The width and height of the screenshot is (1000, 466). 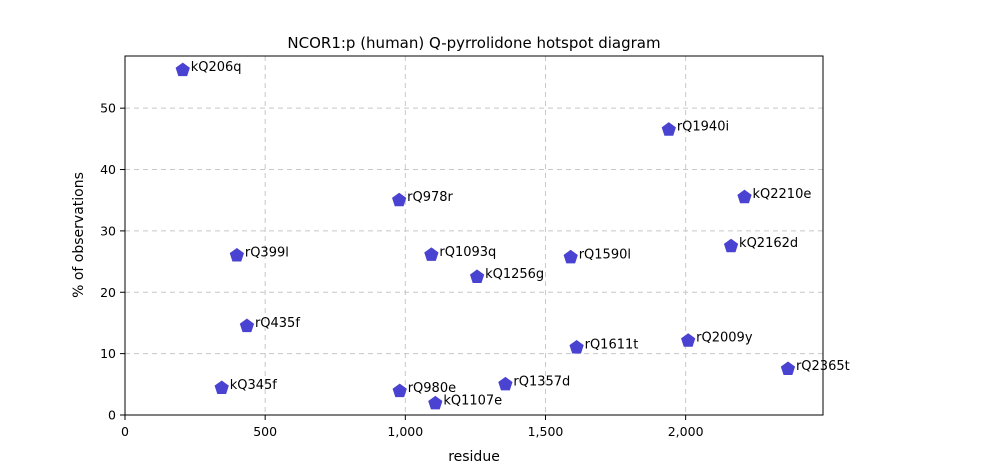 What do you see at coordinates (112, 415) in the screenshot?
I see `y-tick-label: 0` at bounding box center [112, 415].